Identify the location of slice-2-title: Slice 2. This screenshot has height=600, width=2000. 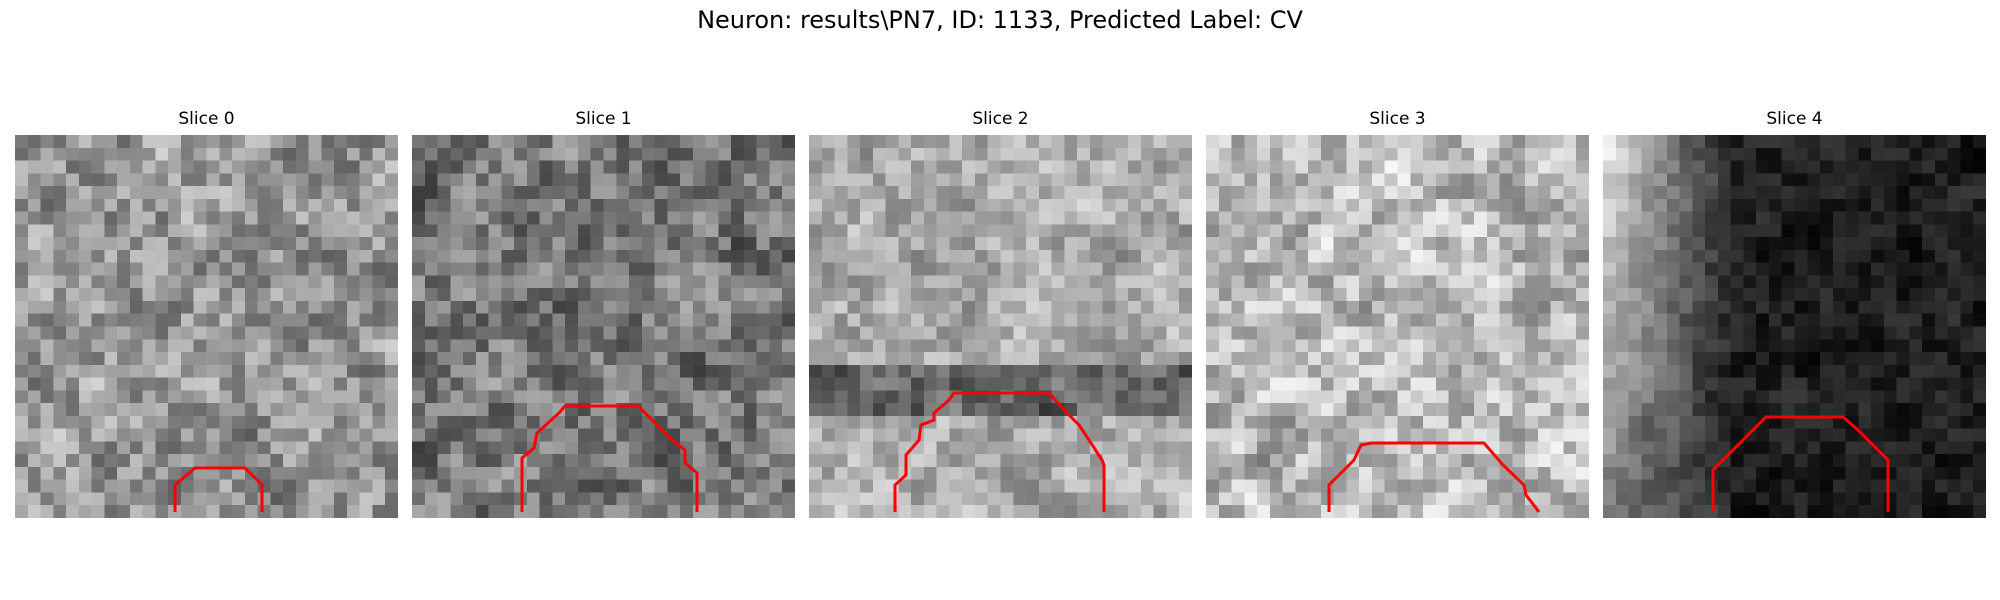
(1000, 119).